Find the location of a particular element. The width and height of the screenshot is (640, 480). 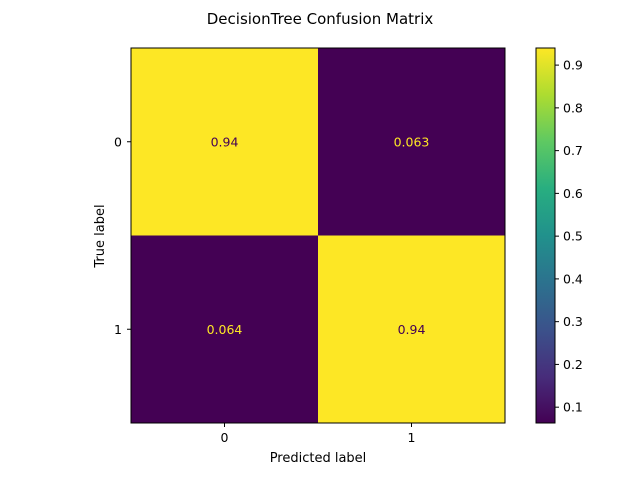

colorbar-tick-label: 0.4 is located at coordinates (573, 278).